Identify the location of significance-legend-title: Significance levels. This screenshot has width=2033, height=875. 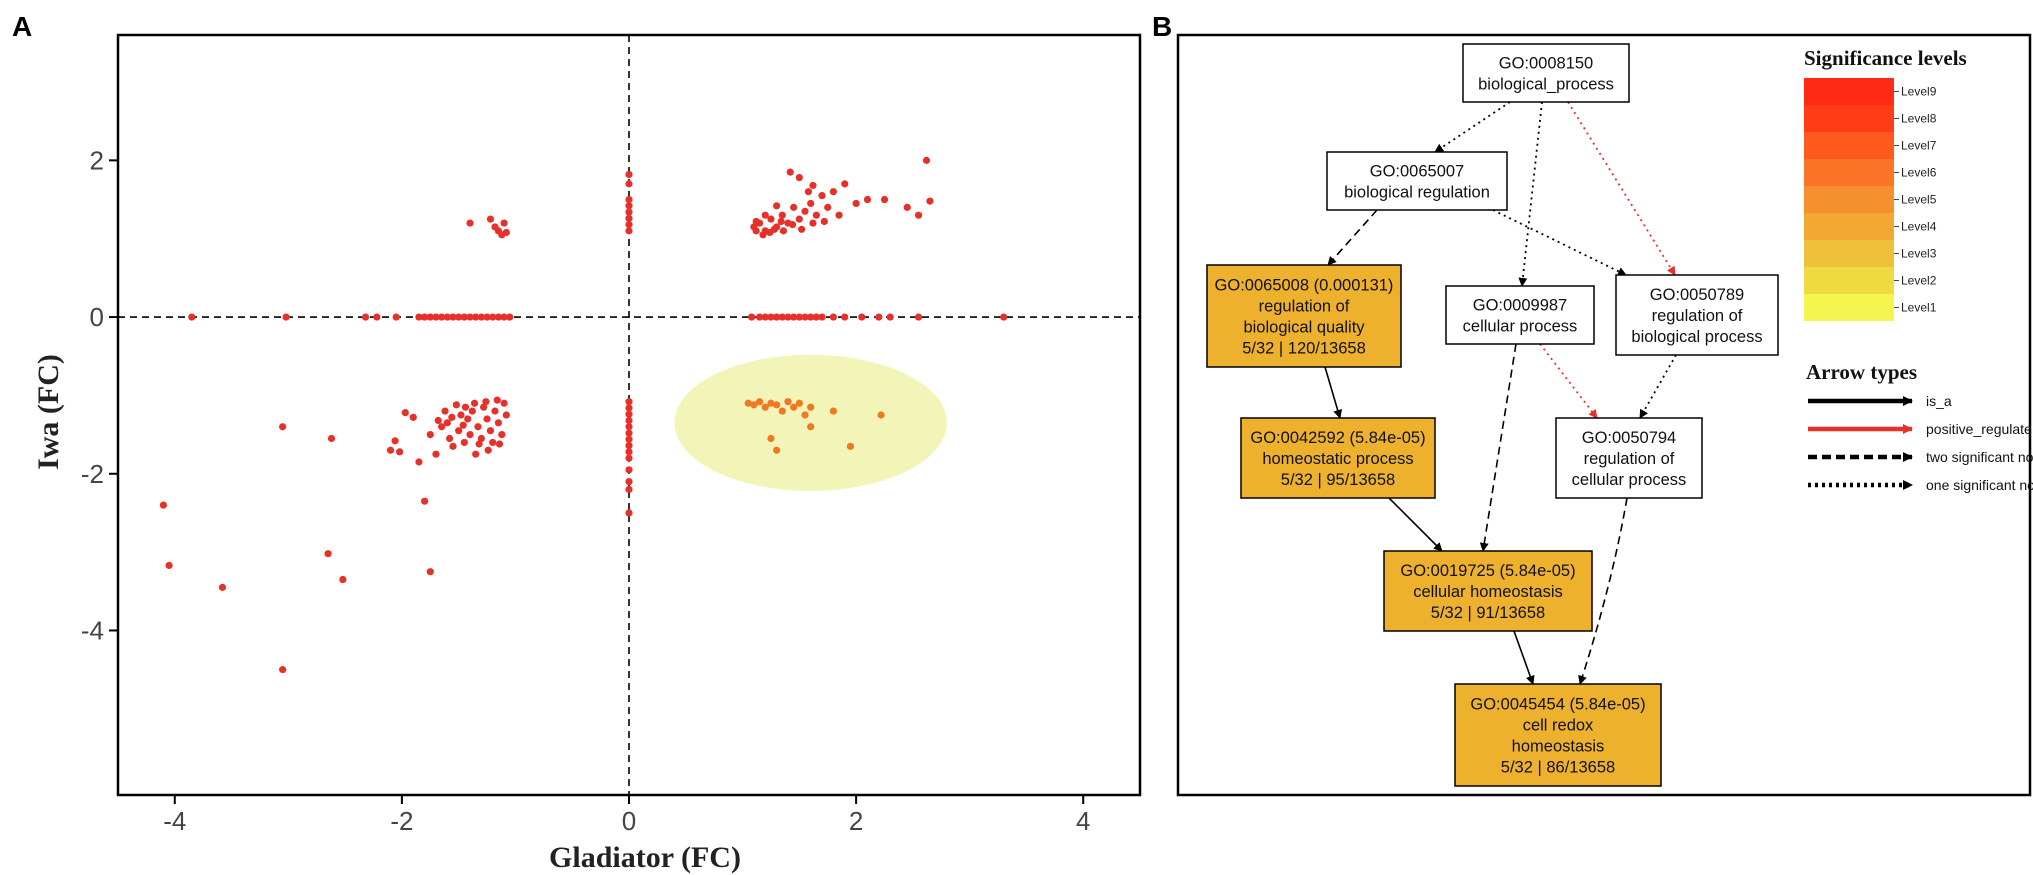
(1885, 58).